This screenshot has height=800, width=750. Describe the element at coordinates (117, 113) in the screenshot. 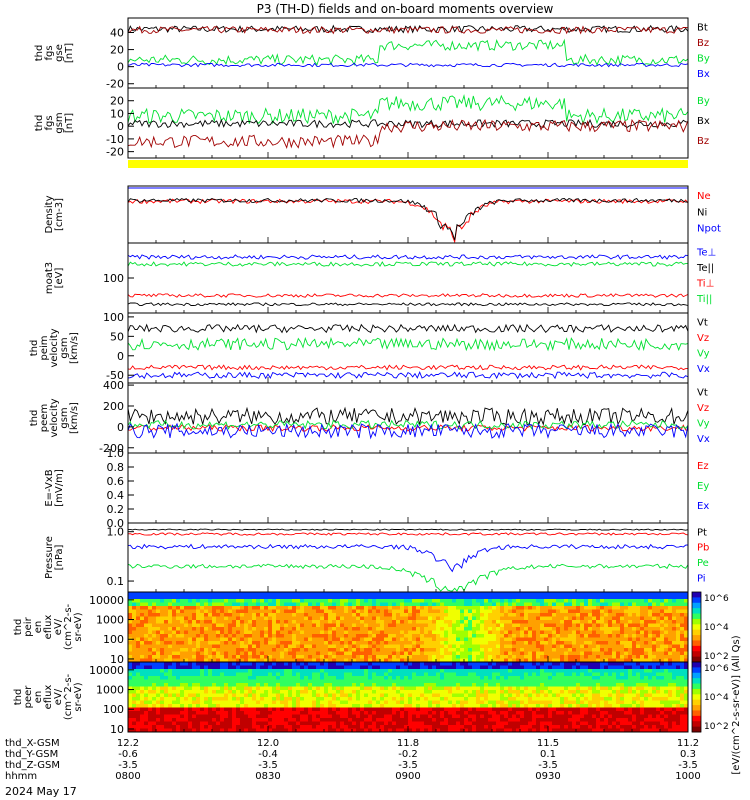

I see `y-tick-label: 10` at that location.